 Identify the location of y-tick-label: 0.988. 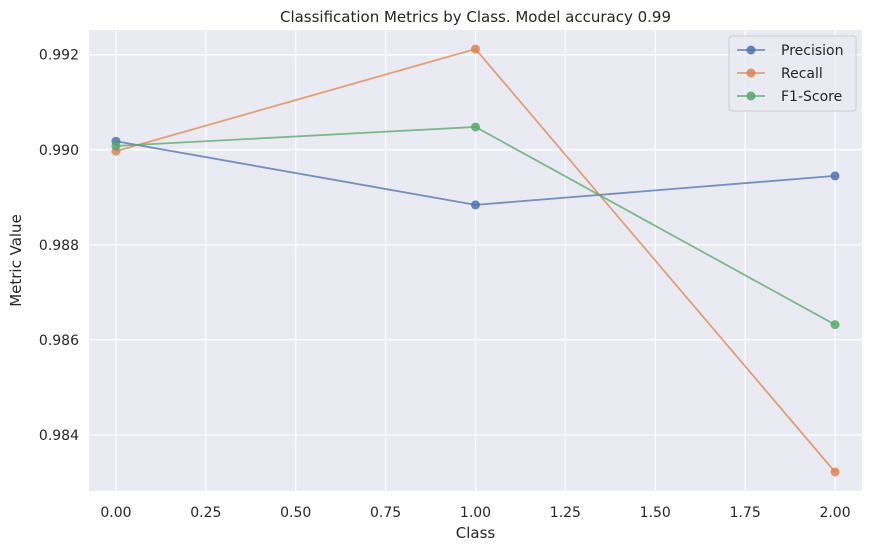
(59, 246).